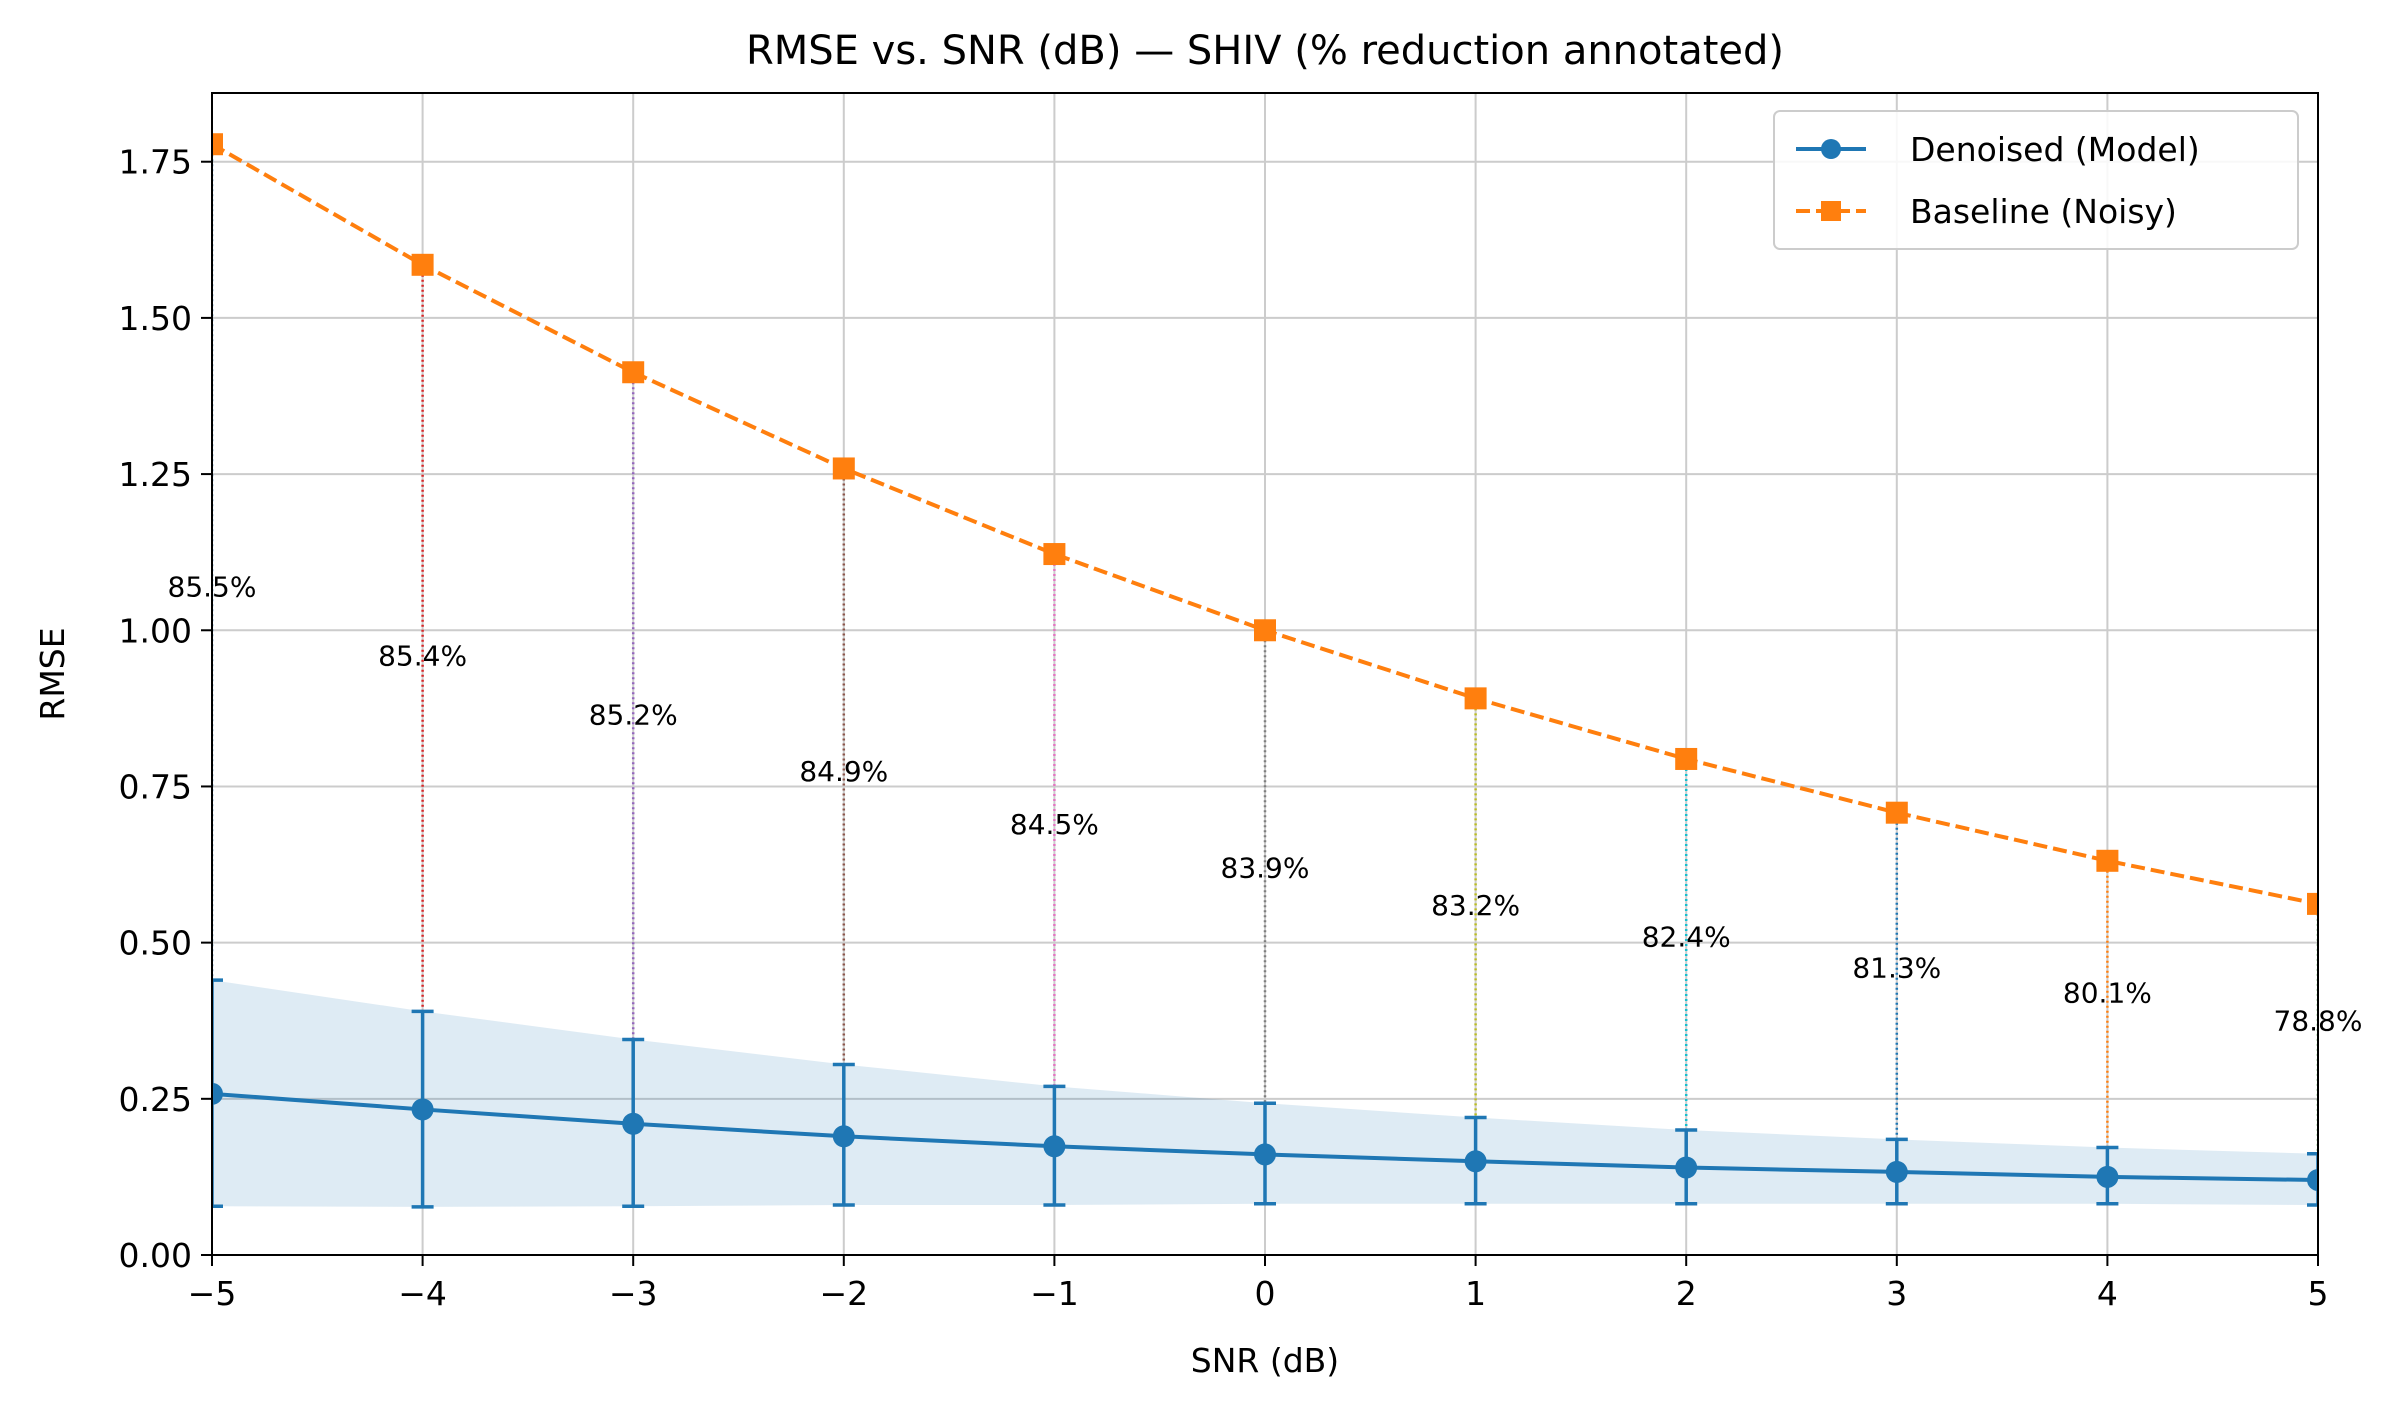 This screenshot has height=1407, width=2386. Describe the element at coordinates (165, 709) in the screenshot. I see `y-axis-ticks: 0.00 0.25 0.50 0.75 1.00 1.25 1.50 1.75` at that location.